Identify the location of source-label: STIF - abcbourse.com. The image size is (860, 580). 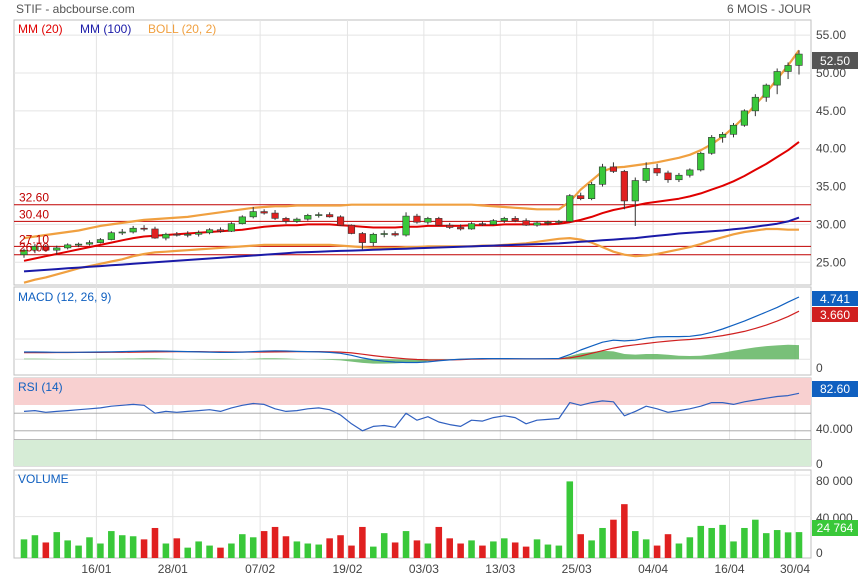
(75, 9).